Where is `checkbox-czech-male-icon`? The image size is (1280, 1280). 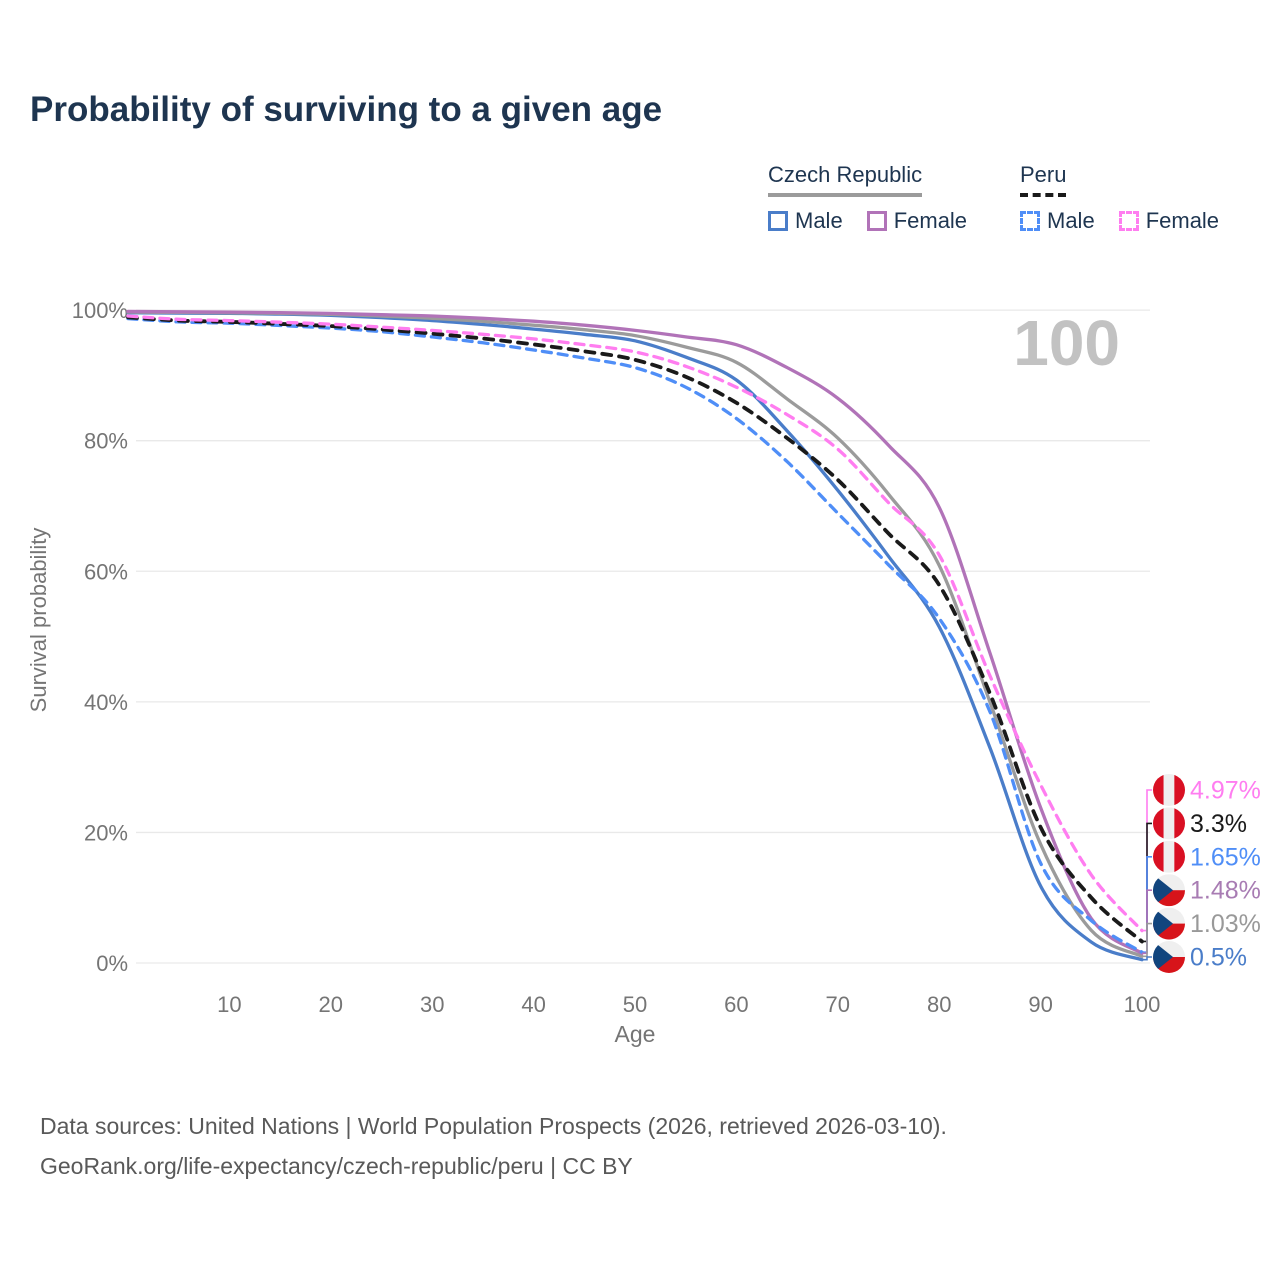
checkbox-czech-male-icon is located at coordinates (778, 221).